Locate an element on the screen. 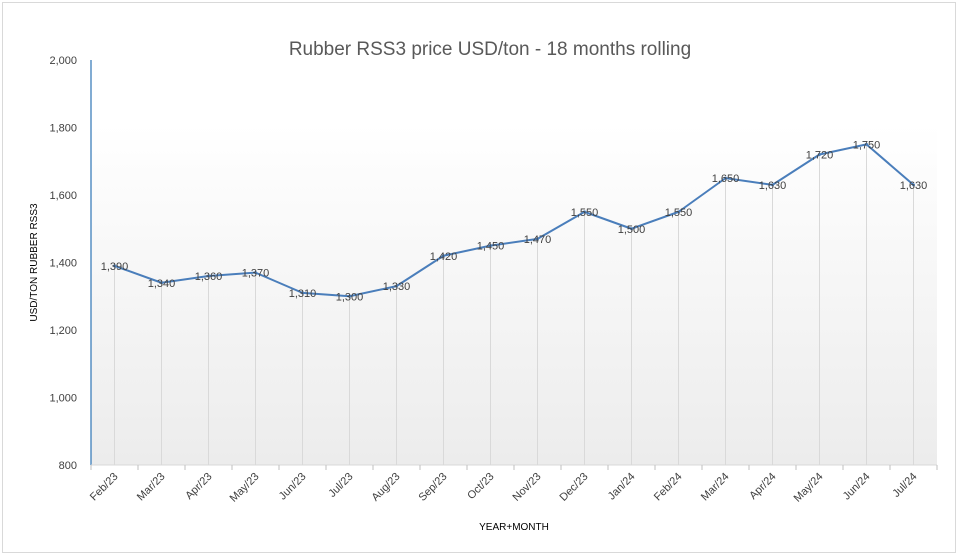 This screenshot has height=557, width=960. data-label: 1,650 is located at coordinates (726, 179).